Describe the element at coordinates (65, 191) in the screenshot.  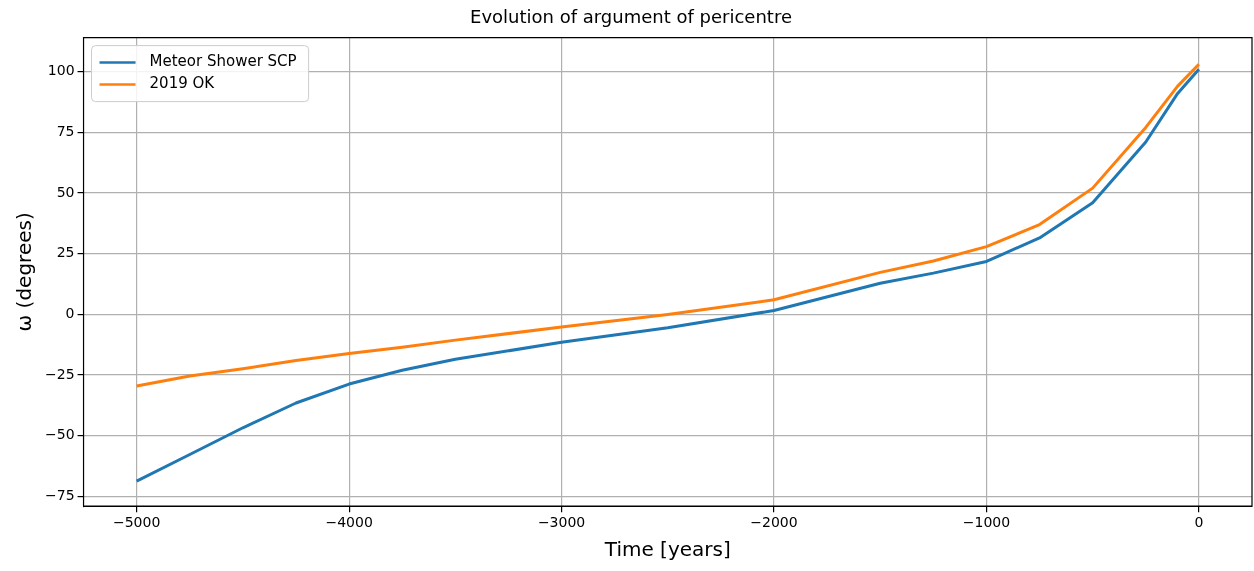
I see `y-tick-label: 50` at that location.